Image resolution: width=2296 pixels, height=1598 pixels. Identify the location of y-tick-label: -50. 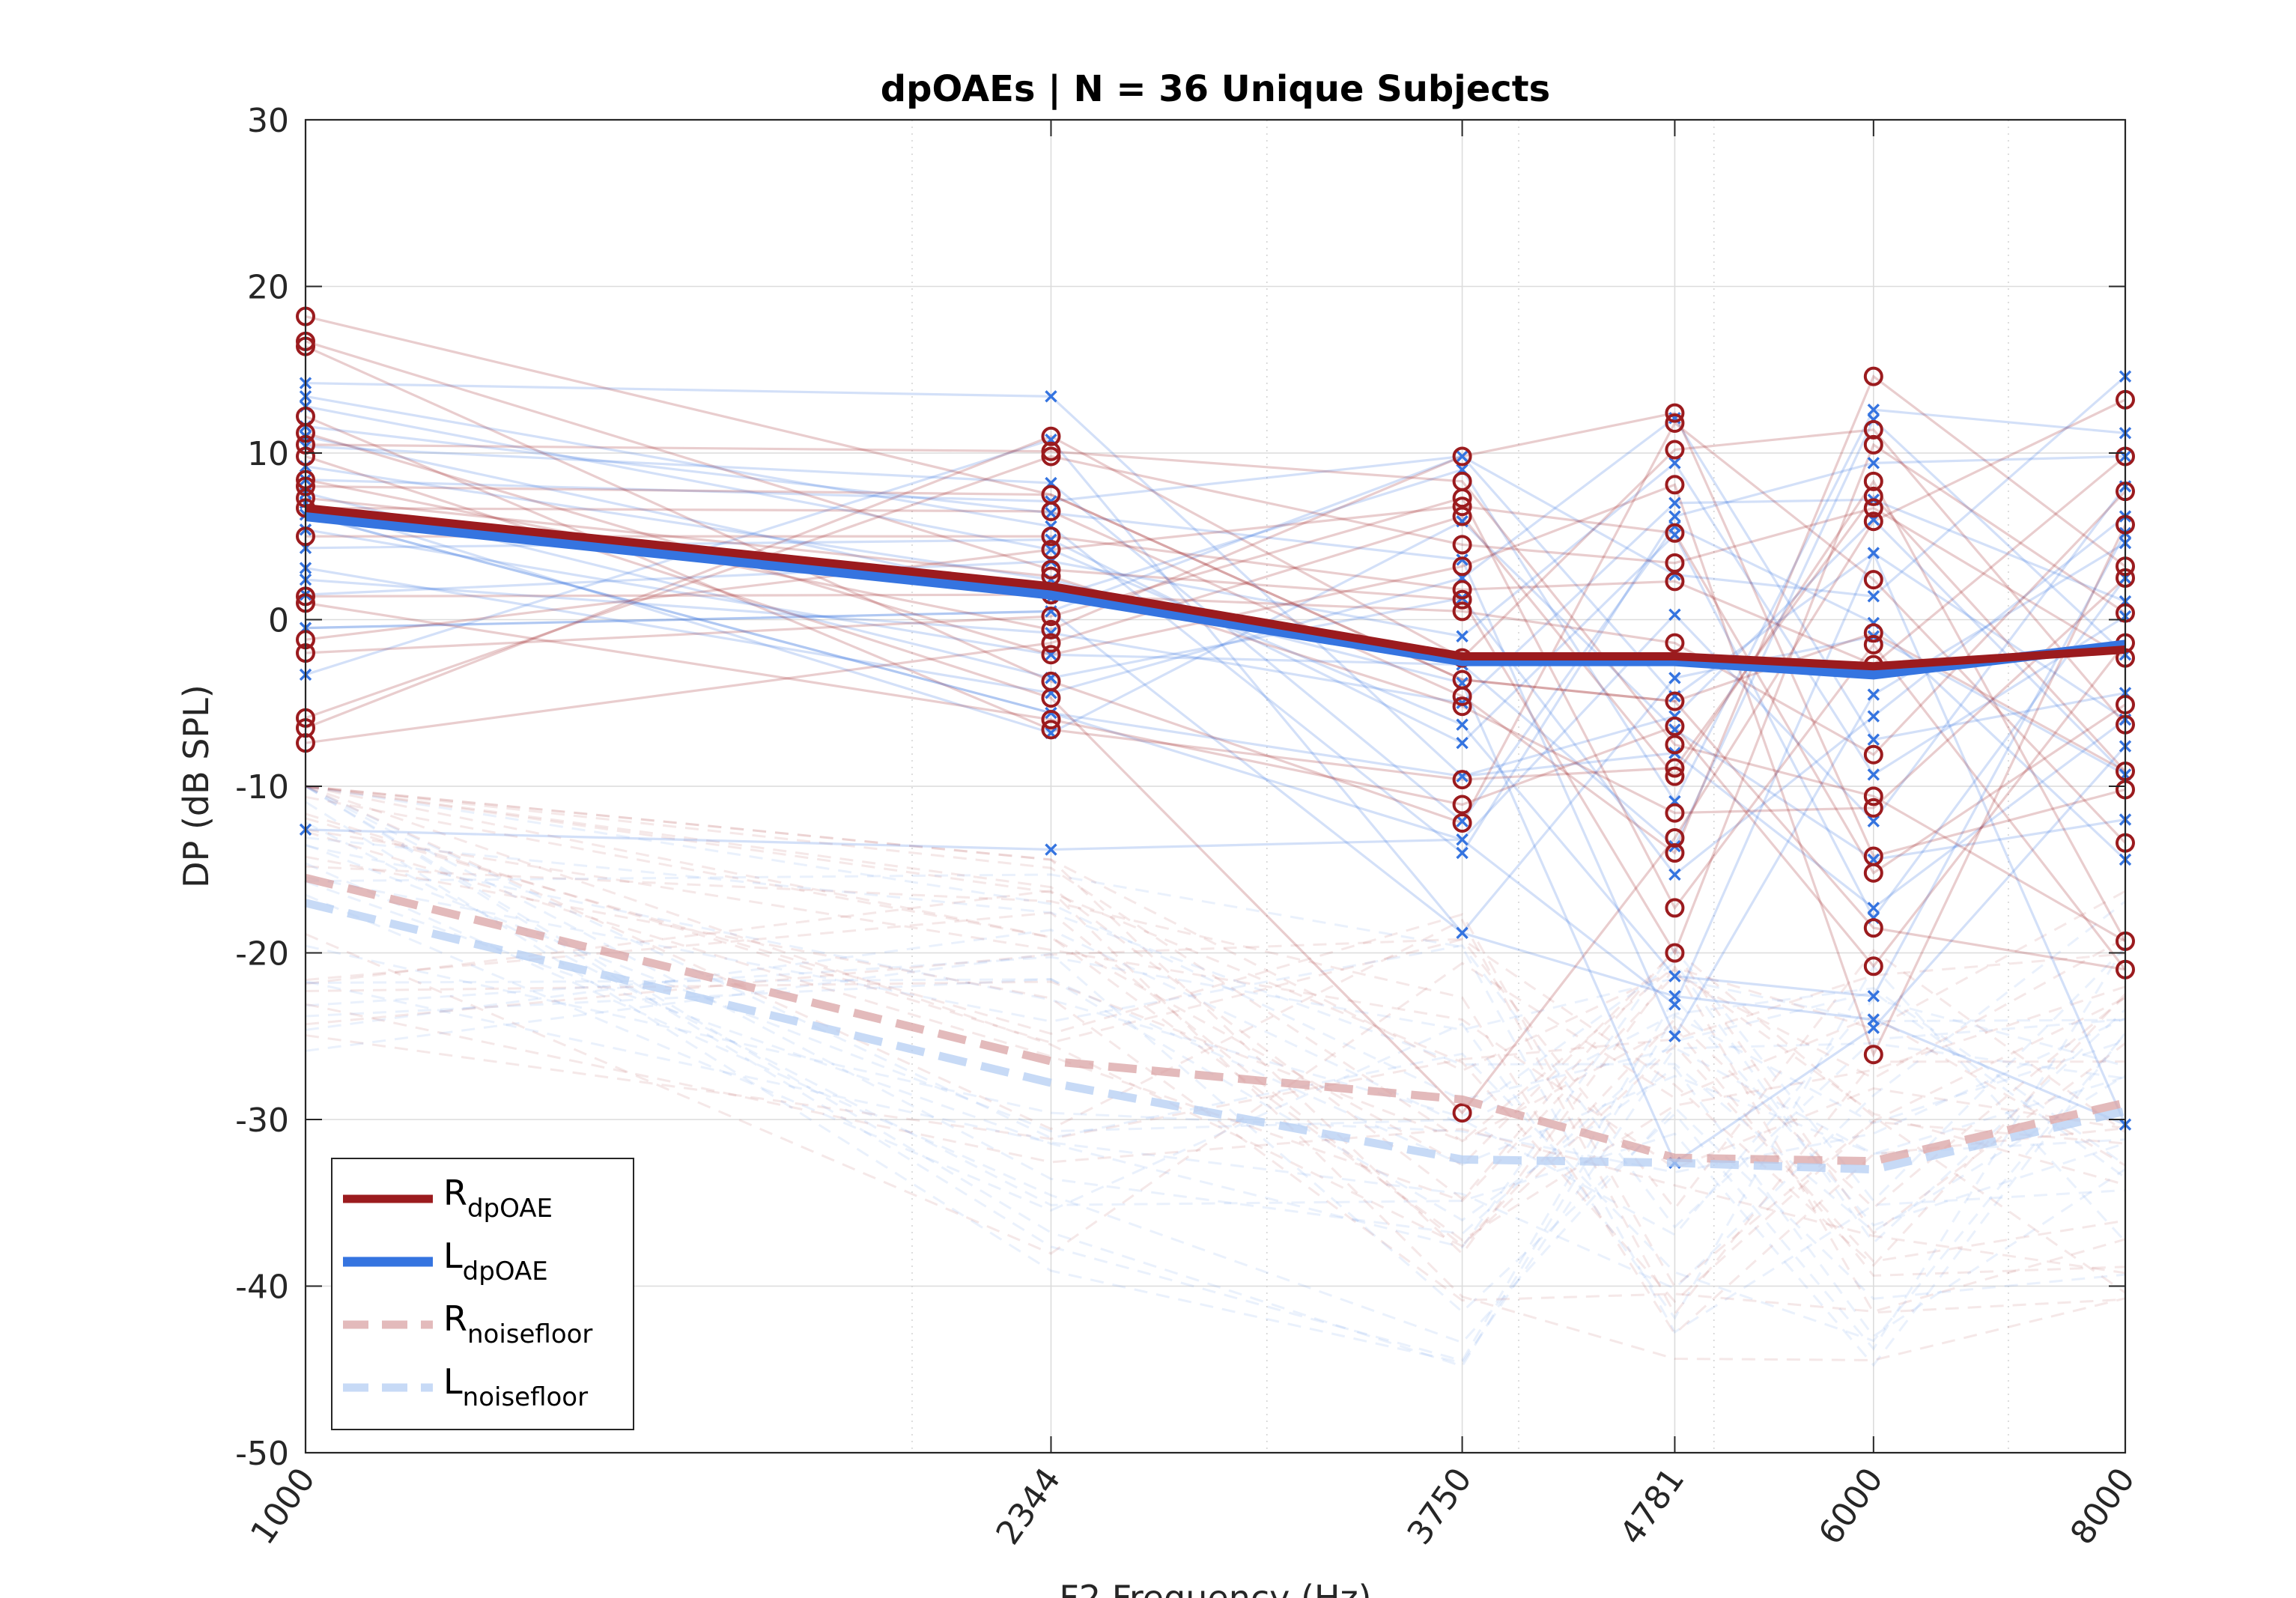
(262, 1454).